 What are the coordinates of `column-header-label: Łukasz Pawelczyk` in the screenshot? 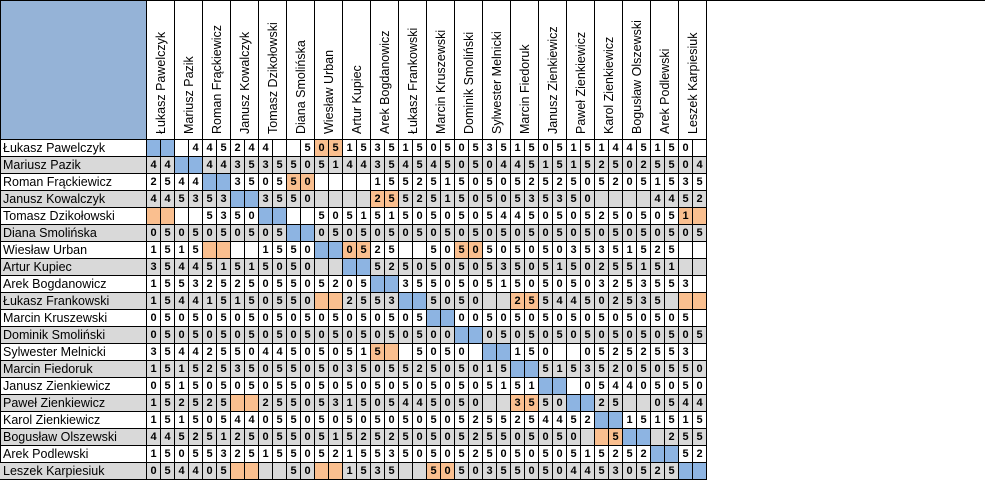 It's located at (160, 82).